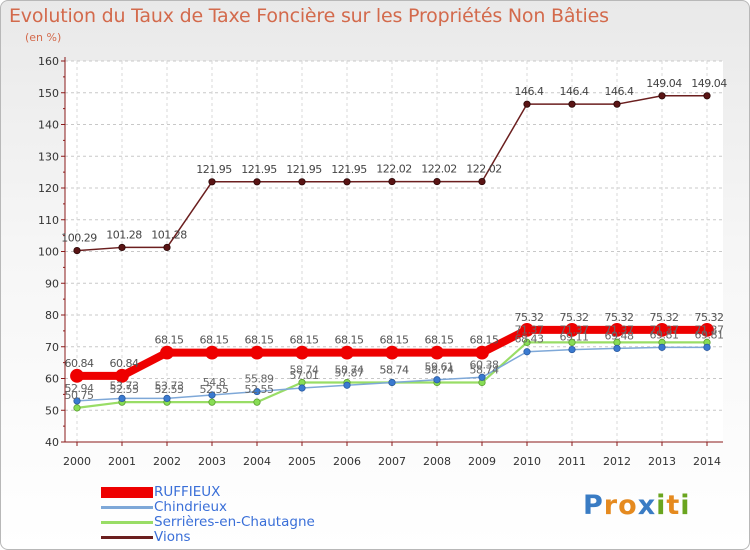  Describe the element at coordinates (302, 461) in the screenshot. I see `x-tick-label-2005: 2005` at that location.